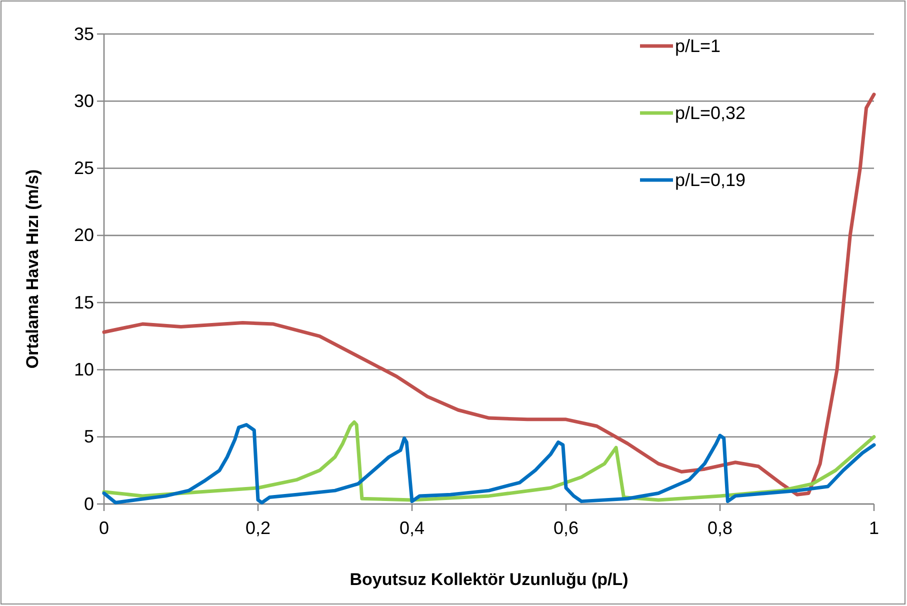  I want to click on x-tick-label: 1, so click(874, 528).